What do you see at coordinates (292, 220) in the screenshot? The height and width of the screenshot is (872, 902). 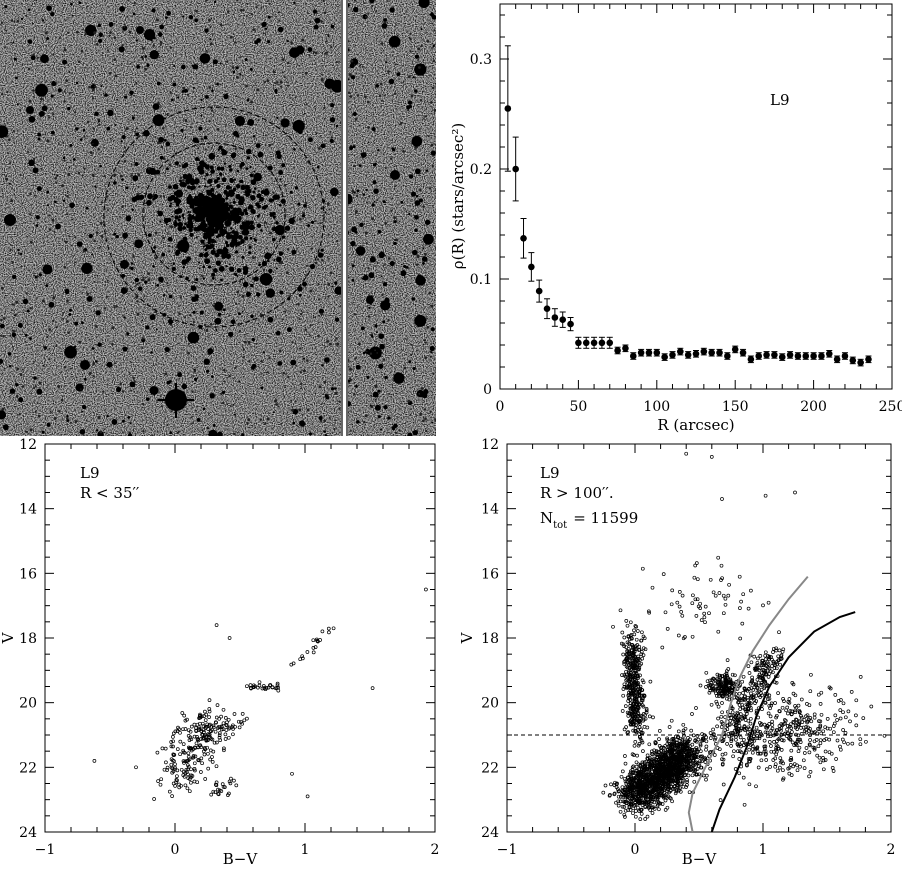 I see `sky-star-1924` at bounding box center [292, 220].